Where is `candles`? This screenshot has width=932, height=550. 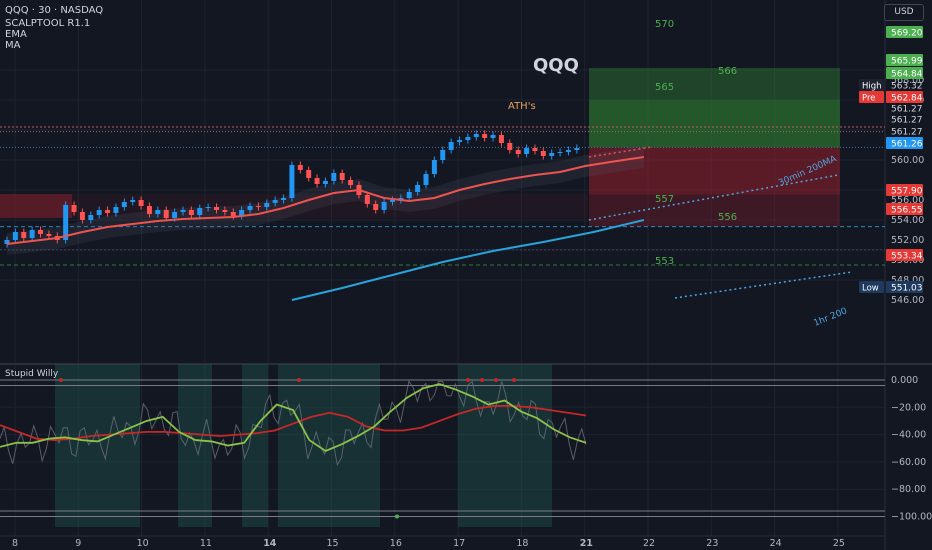
candles is located at coordinates (292, 189).